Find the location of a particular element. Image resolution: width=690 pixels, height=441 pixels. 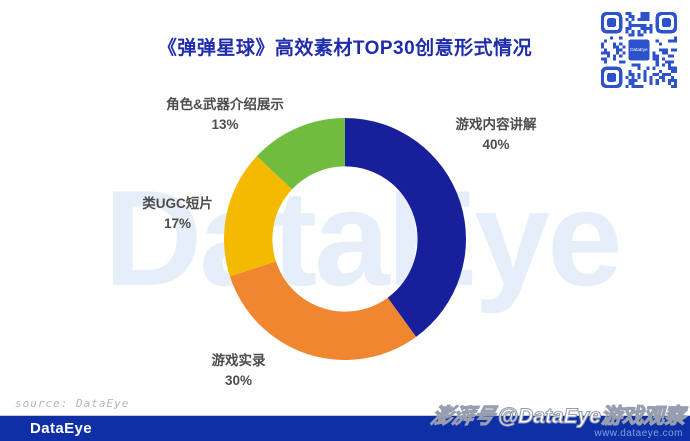

donut-slice-30% is located at coordinates (323, 310).